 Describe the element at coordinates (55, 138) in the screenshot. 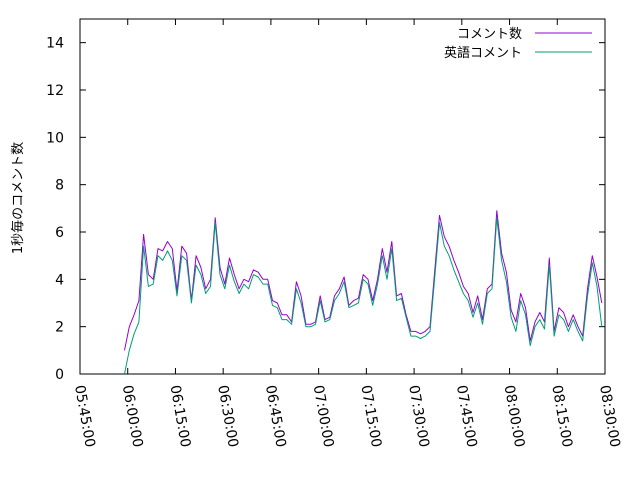

I see `y-tick-label: 10` at that location.